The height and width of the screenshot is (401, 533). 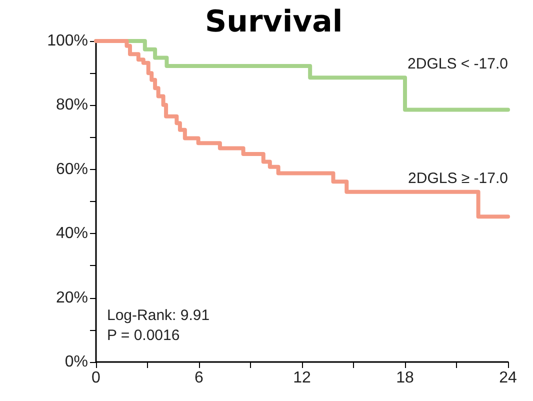 I want to click on chart-title: Survival, so click(x=274, y=22).